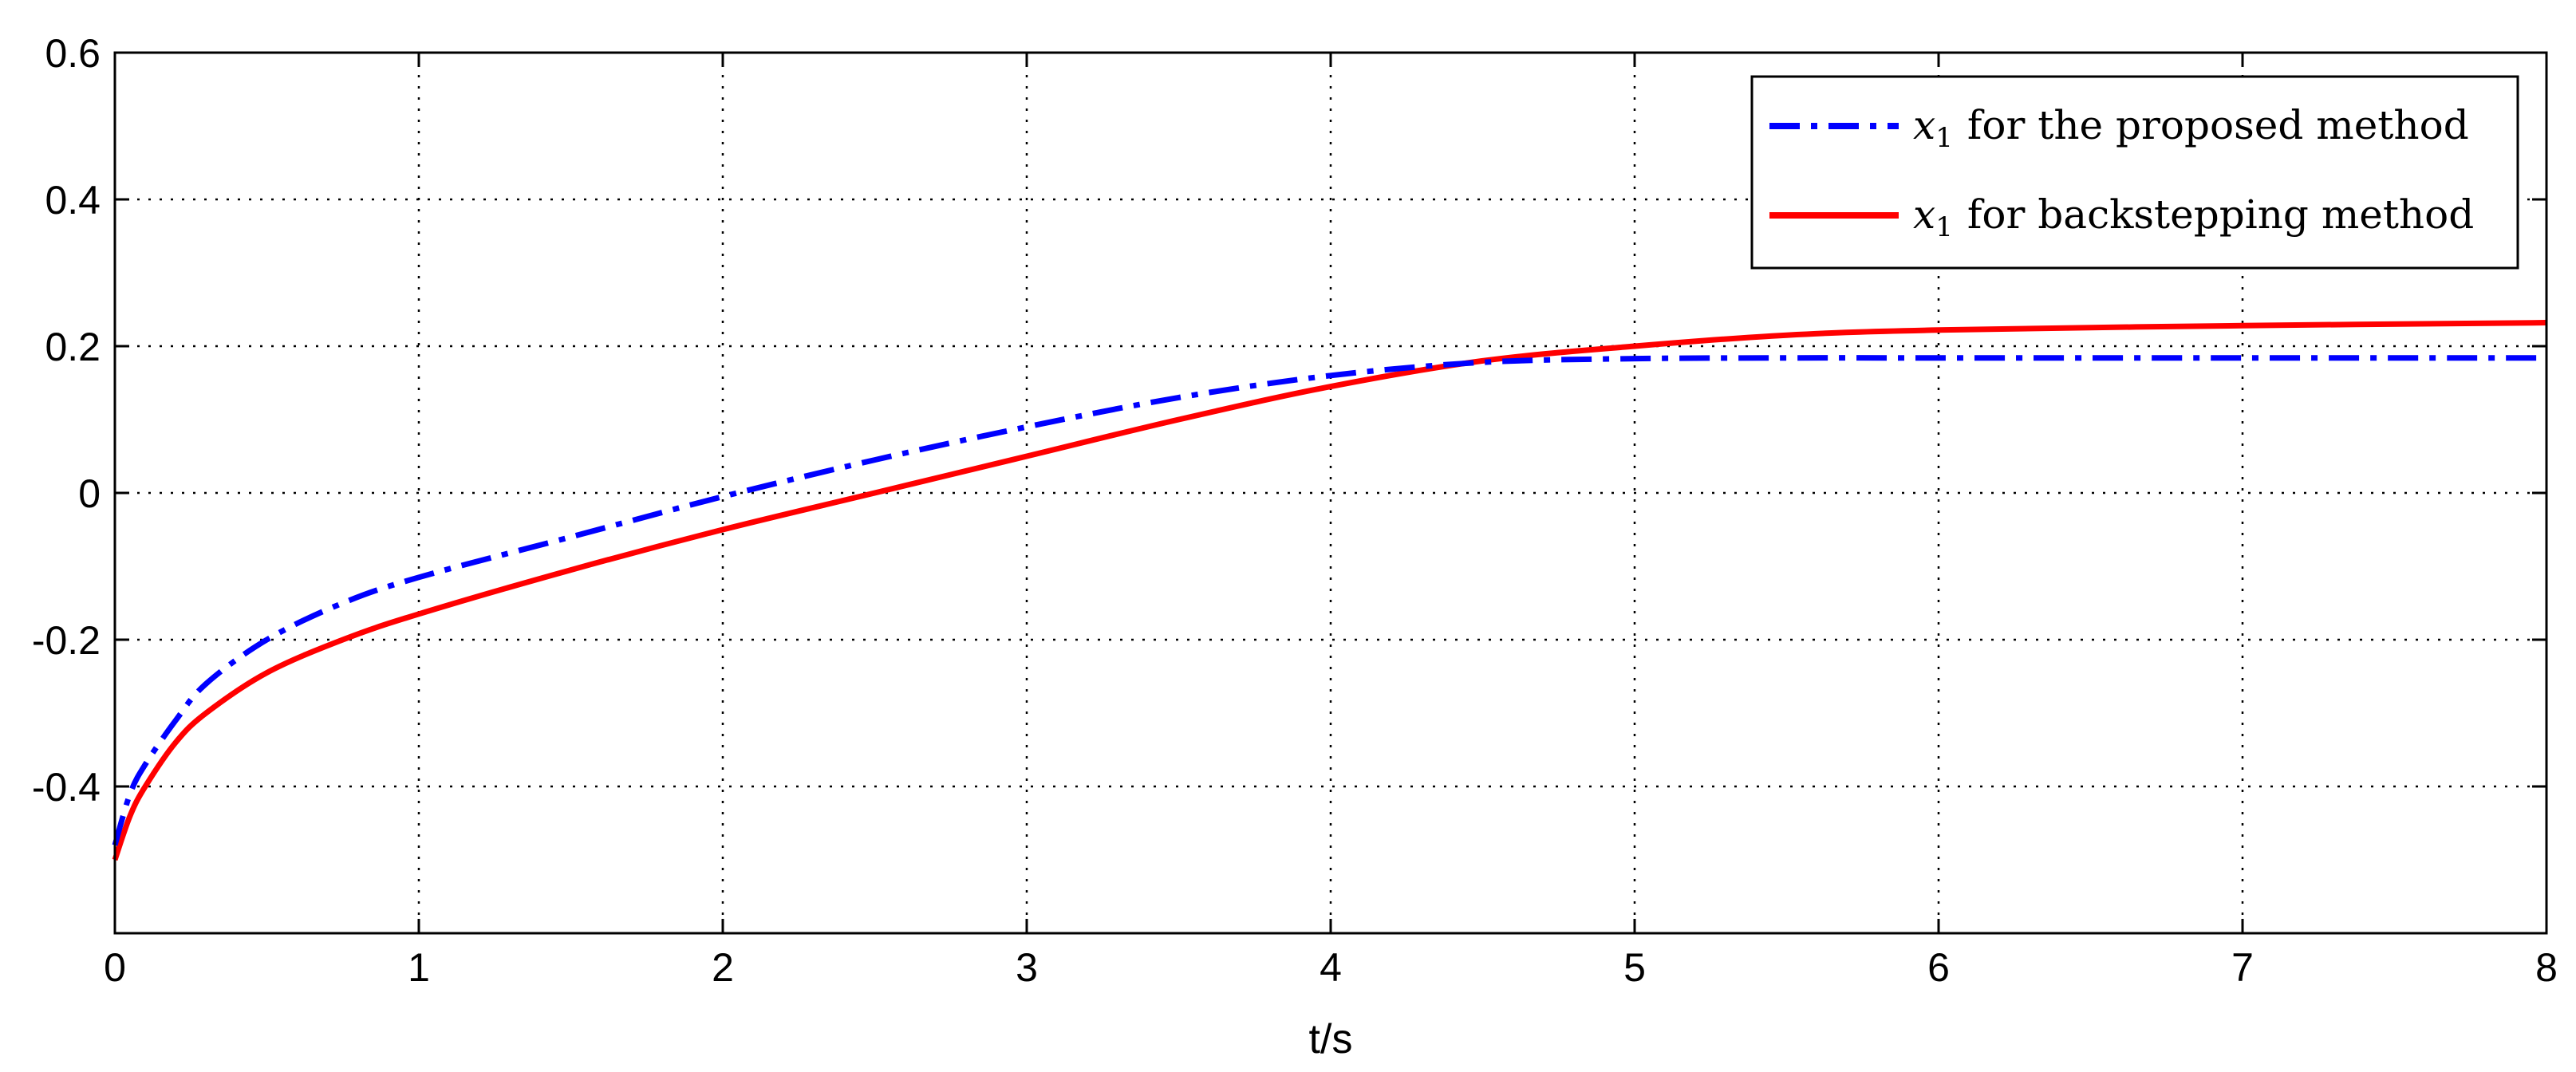 The width and height of the screenshot is (2576, 1072). What do you see at coordinates (1924, 125) in the screenshot?
I see `legend-var-proposed: x` at bounding box center [1924, 125].